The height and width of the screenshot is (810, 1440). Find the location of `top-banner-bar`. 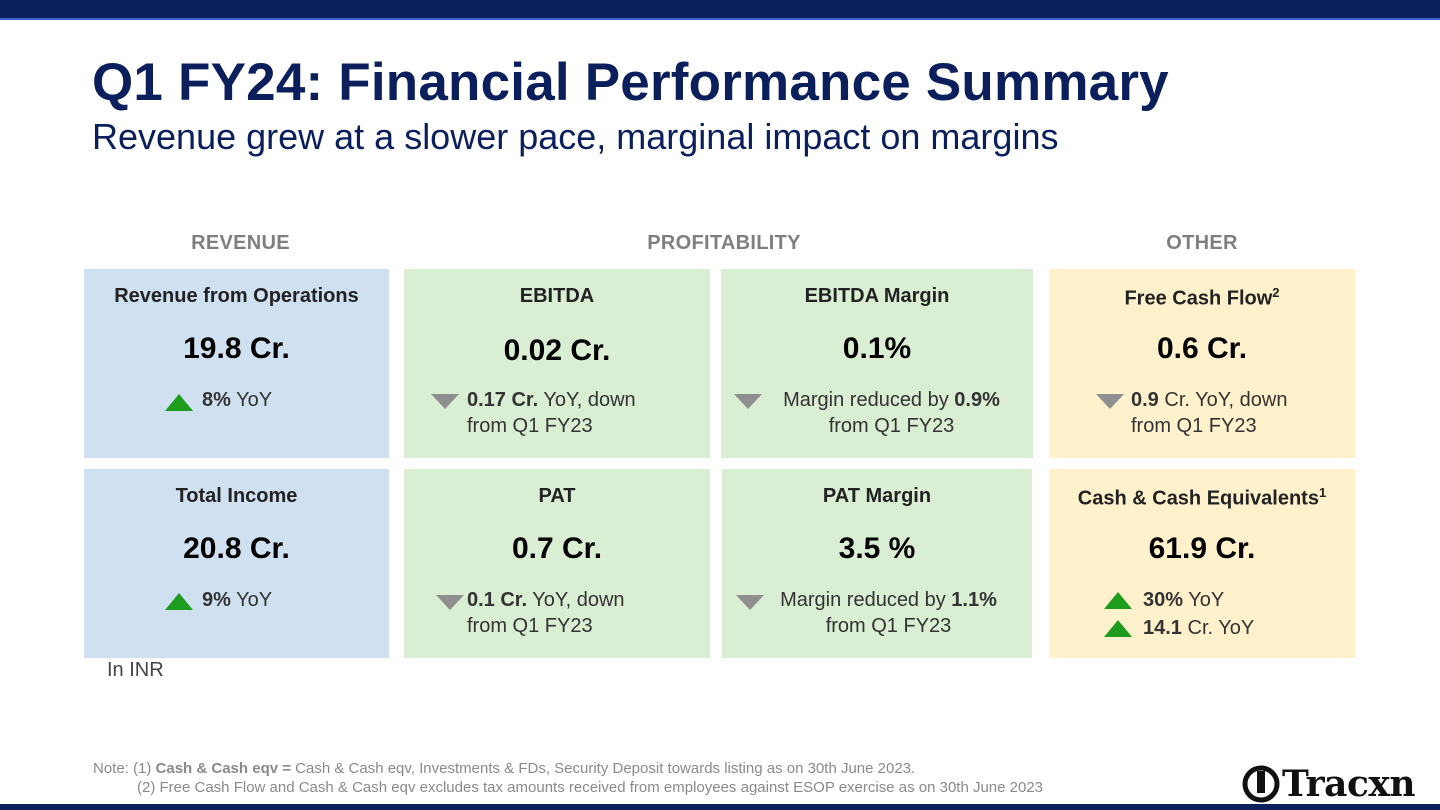

top-banner-bar is located at coordinates (720, 9).